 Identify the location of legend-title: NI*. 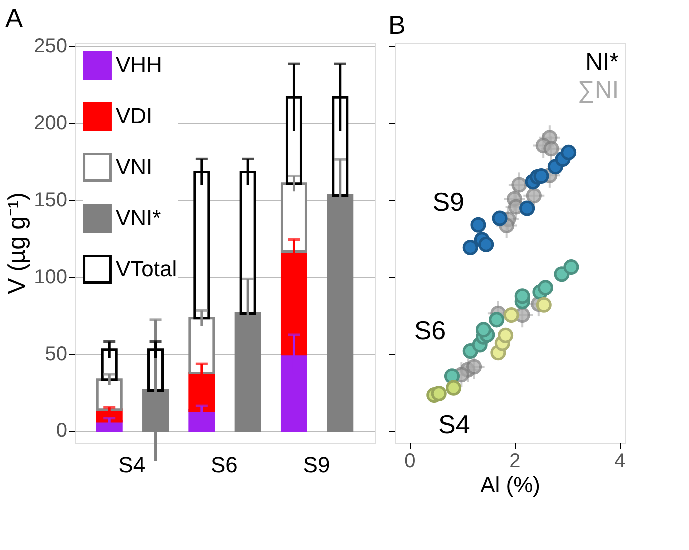
(602, 62).